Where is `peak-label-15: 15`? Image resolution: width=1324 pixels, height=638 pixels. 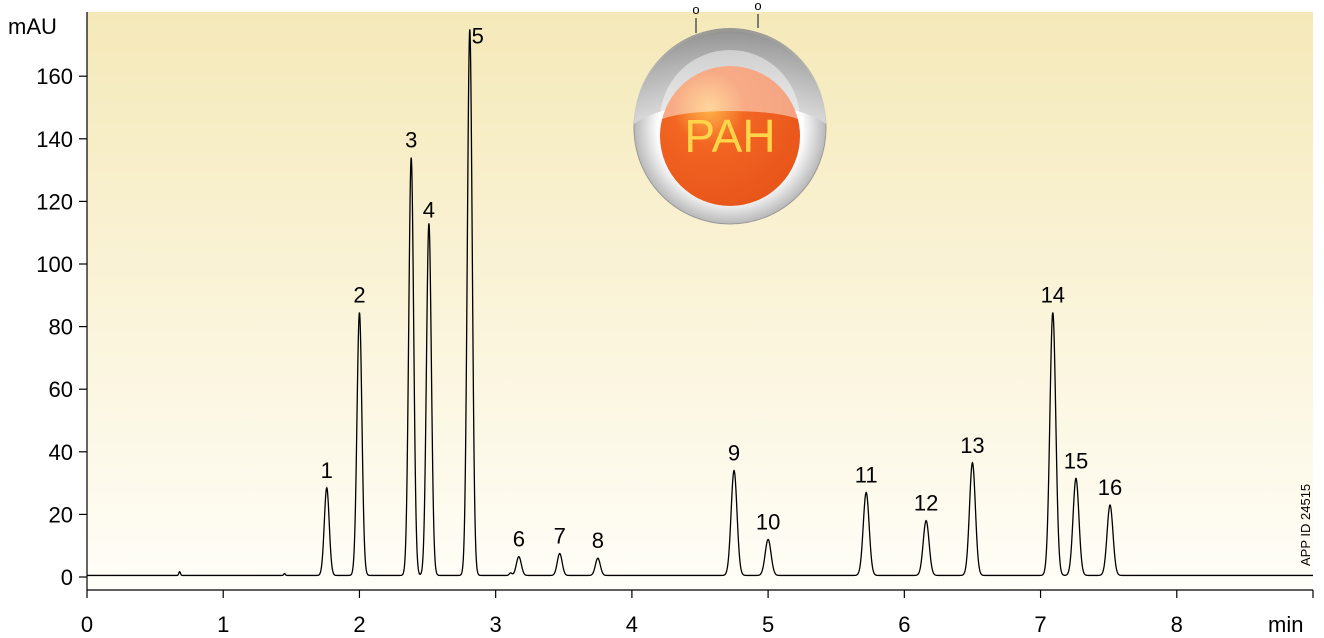 peak-label-15: 15 is located at coordinates (1076, 460).